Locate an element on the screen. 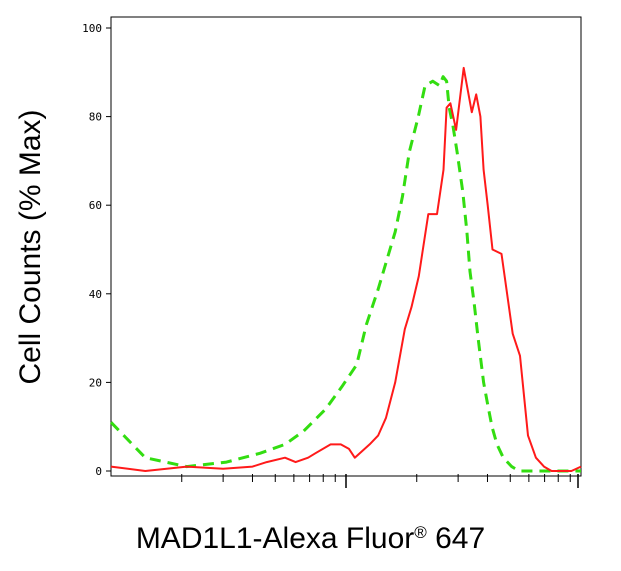 The image size is (621, 571). y-tick-label: 20 is located at coordinates (95, 382).